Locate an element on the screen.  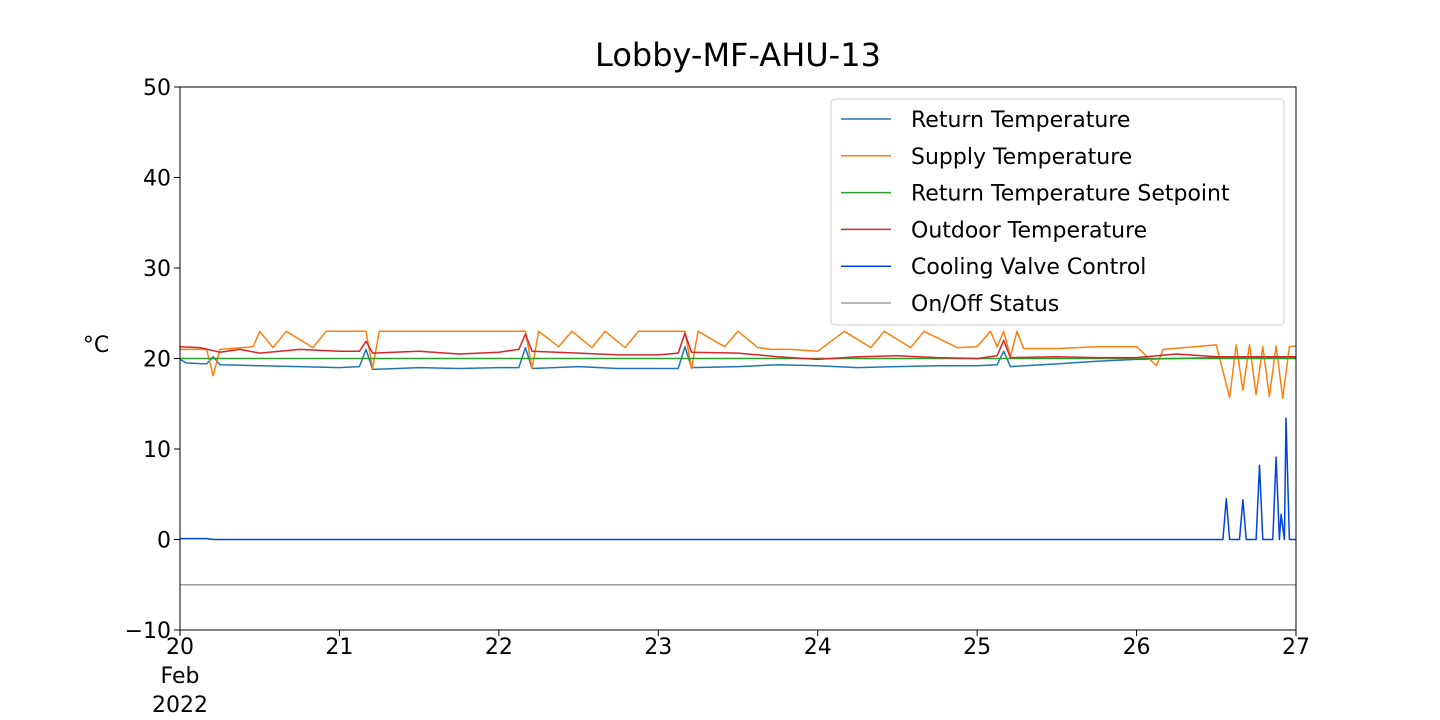
y-tick-label: −10 is located at coordinates (148, 631).